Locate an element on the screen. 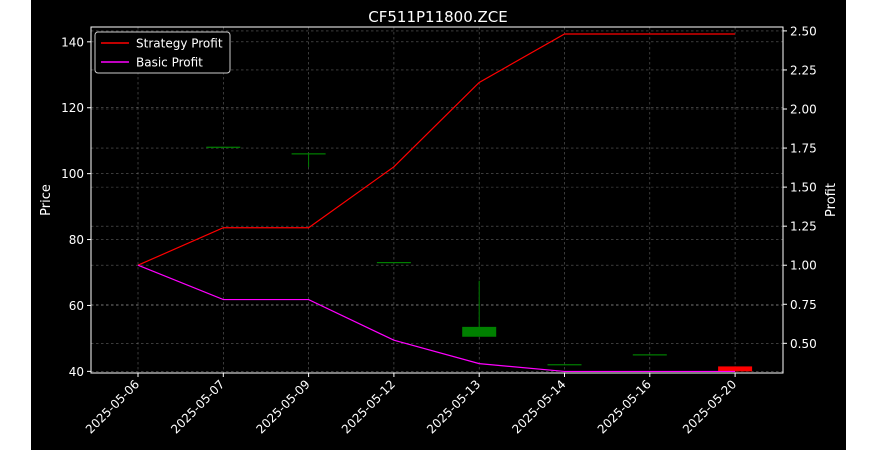  y-axis-label-left: Price is located at coordinates (46, 200).